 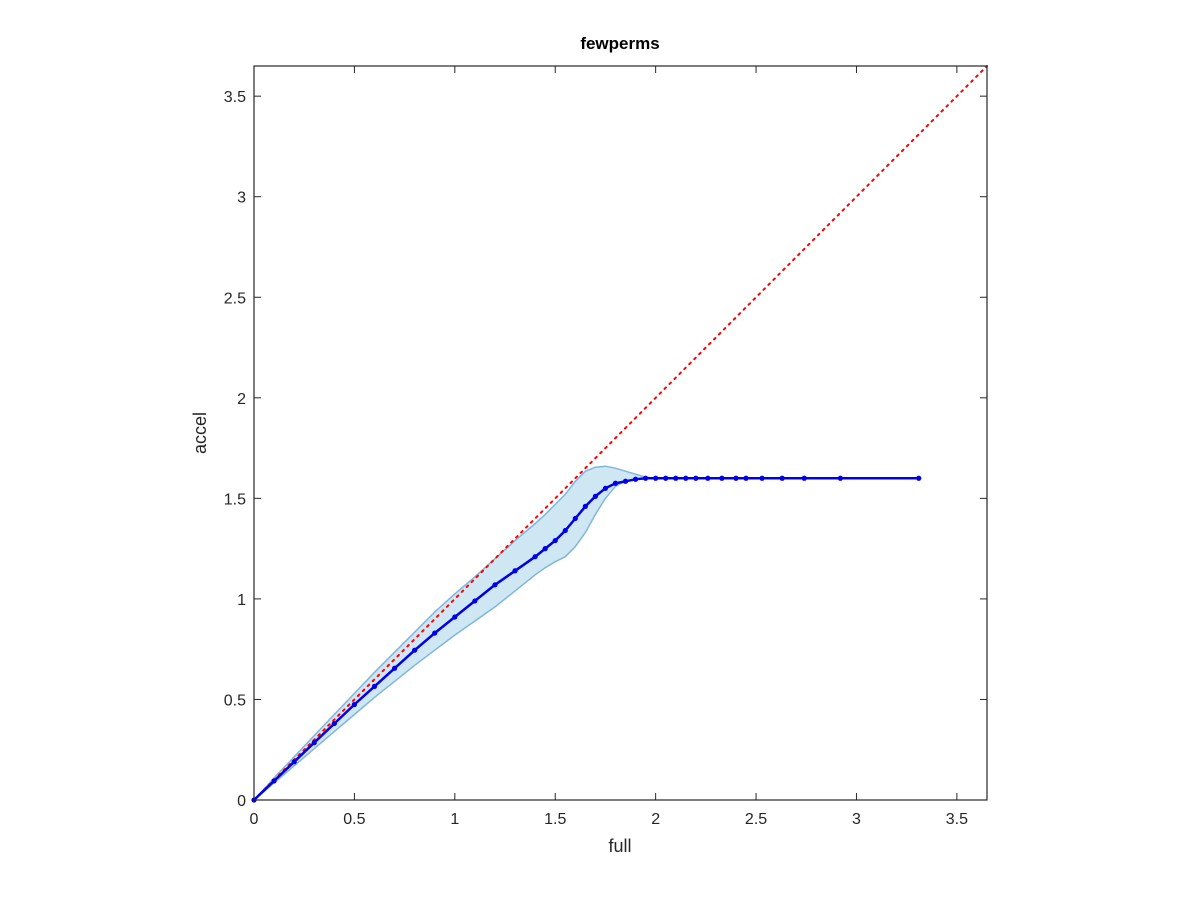 What do you see at coordinates (241, 801) in the screenshot?
I see `y-tick-label: 0` at bounding box center [241, 801].